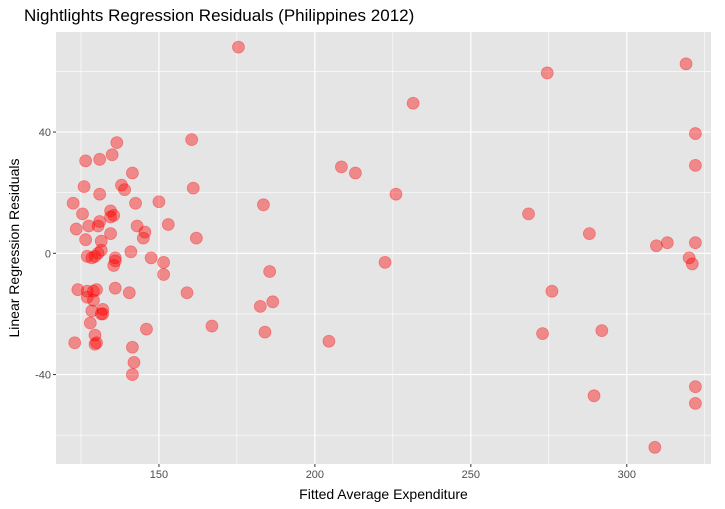 This screenshot has width=725, height=509. I want to click on y-tick-label: 40, so click(45, 133).